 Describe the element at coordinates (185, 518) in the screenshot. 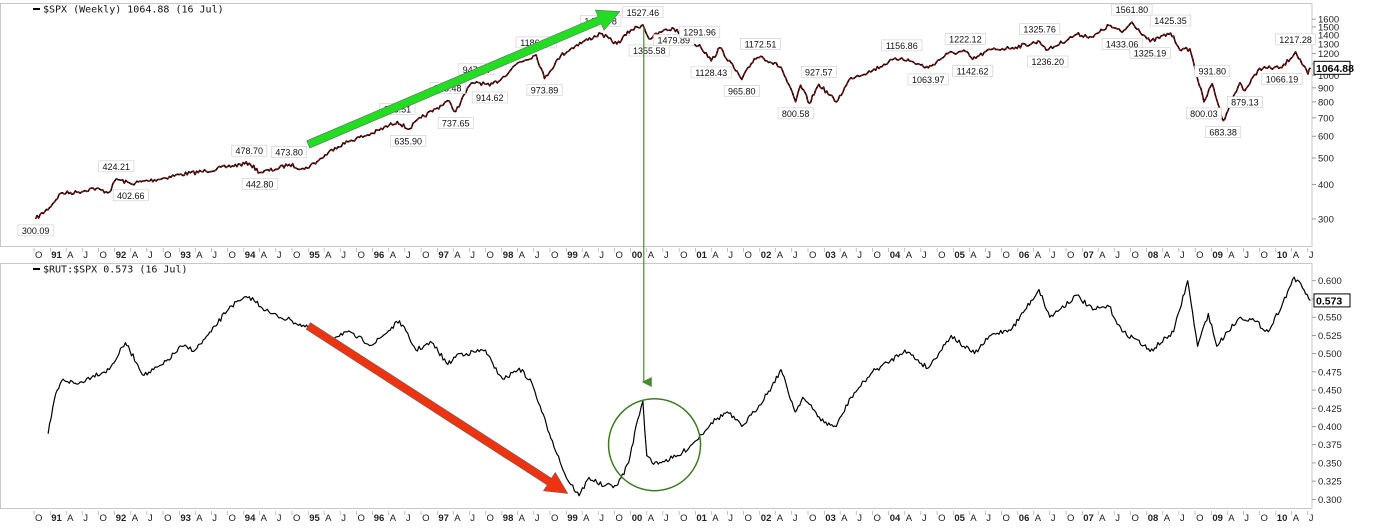

I see `ratio-xtick-label: 93` at that location.